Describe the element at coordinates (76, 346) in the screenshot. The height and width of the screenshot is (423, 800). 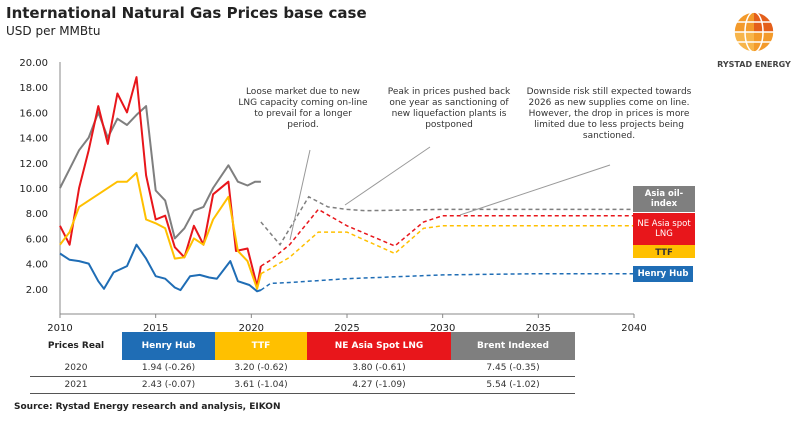
I see `header-prices-real: Prices Real` at that location.